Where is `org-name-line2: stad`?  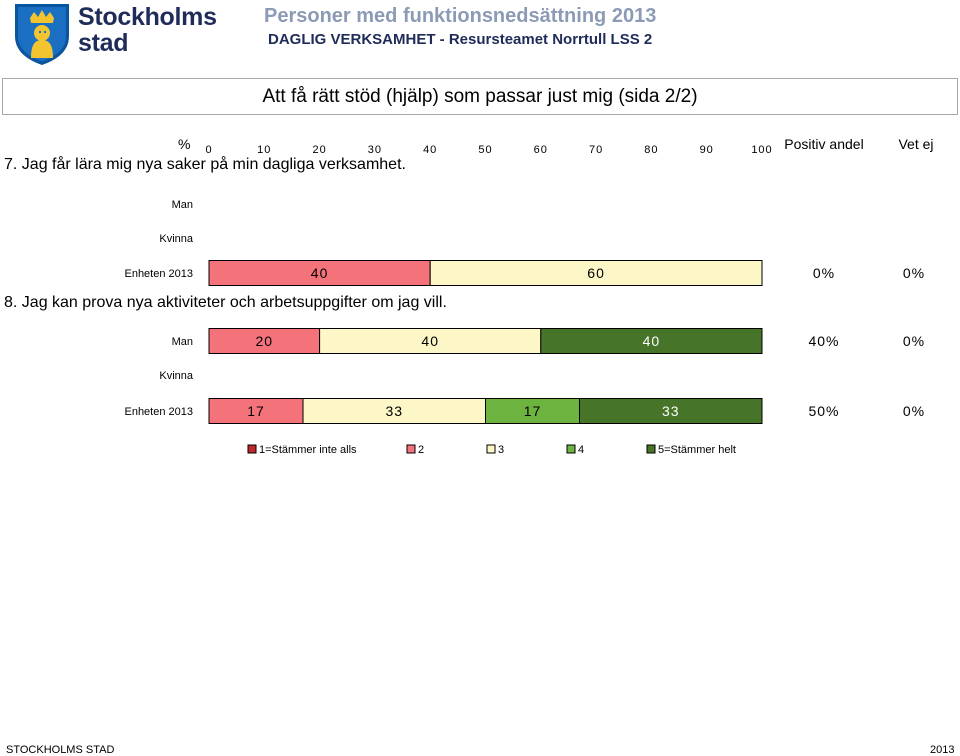 org-name-line2: stad is located at coordinates (103, 43).